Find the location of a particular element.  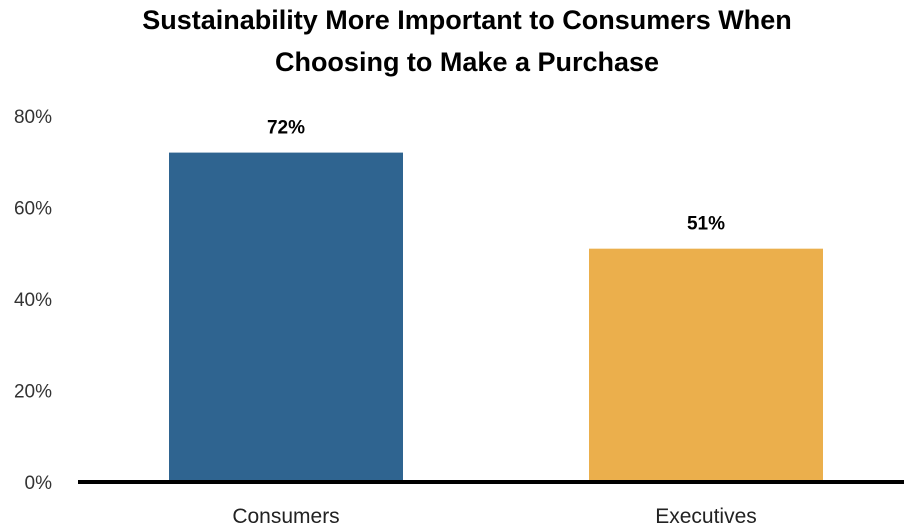

y-axis-ticks: 0% 20% 40% 60% 80% is located at coordinates (33, 300).